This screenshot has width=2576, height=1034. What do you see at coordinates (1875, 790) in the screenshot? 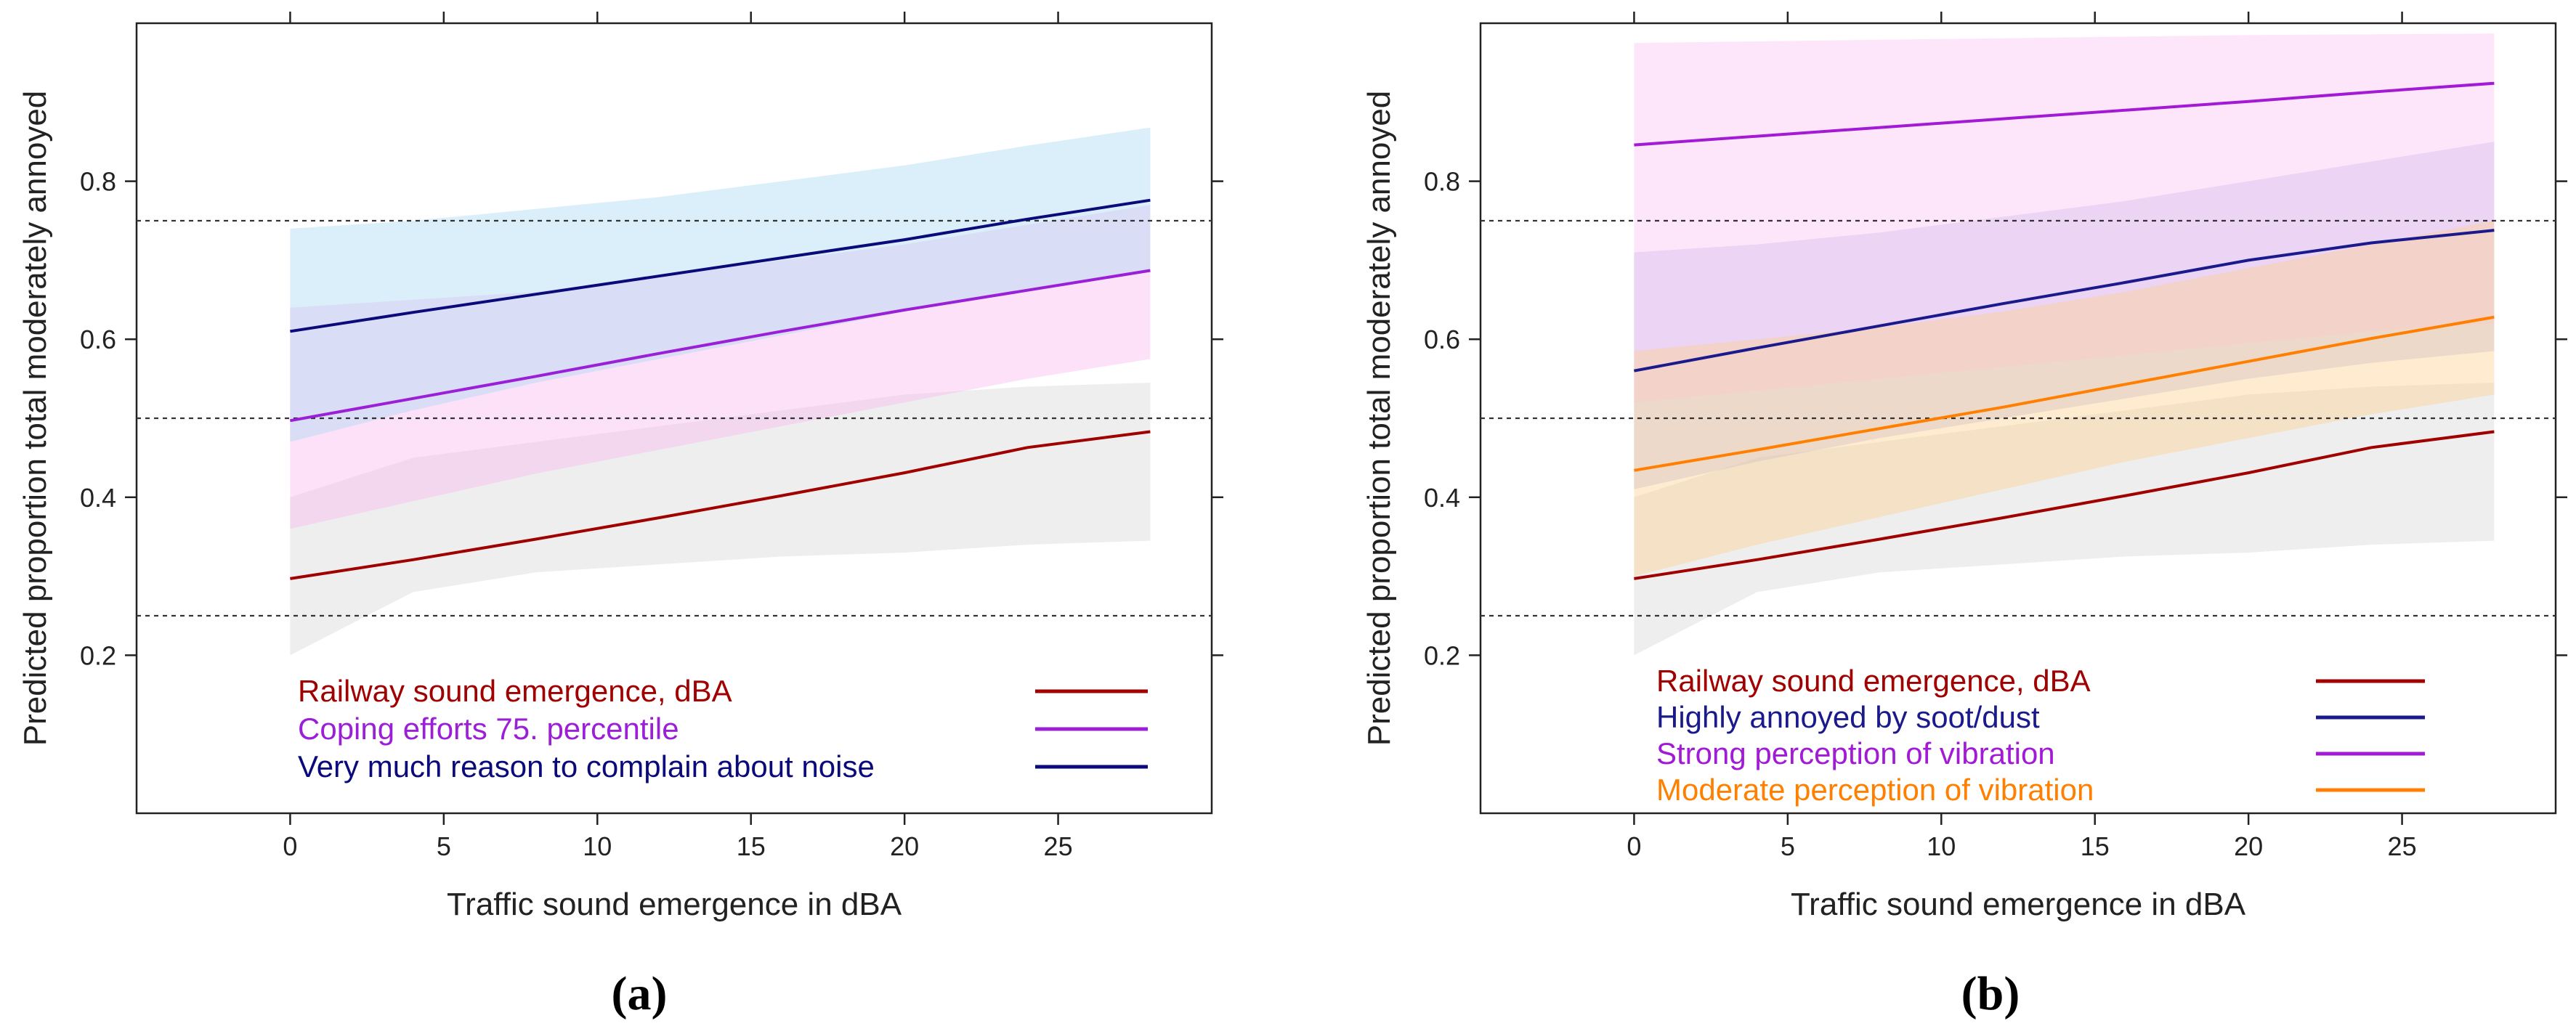
I see `legend-entry-3: Moderate perception of vibration` at bounding box center [1875, 790].